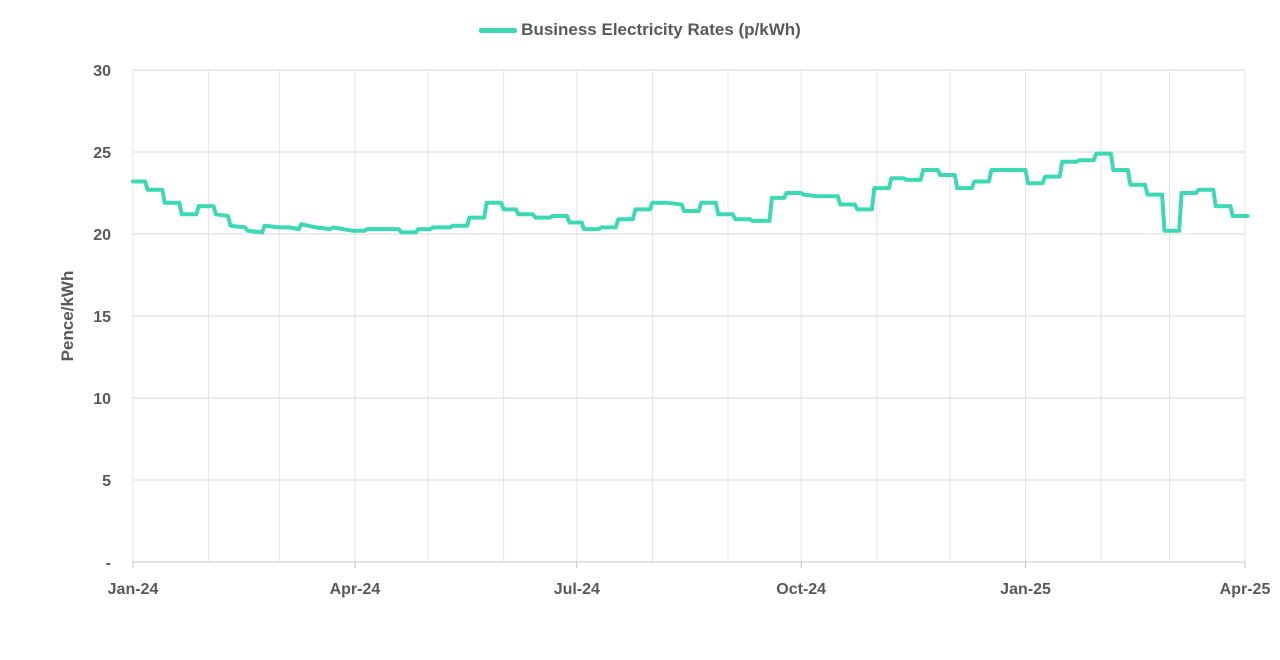 Image resolution: width=1280 pixels, height=660 pixels. What do you see at coordinates (102, 235) in the screenshot?
I see `y-tick-label: 20` at bounding box center [102, 235].